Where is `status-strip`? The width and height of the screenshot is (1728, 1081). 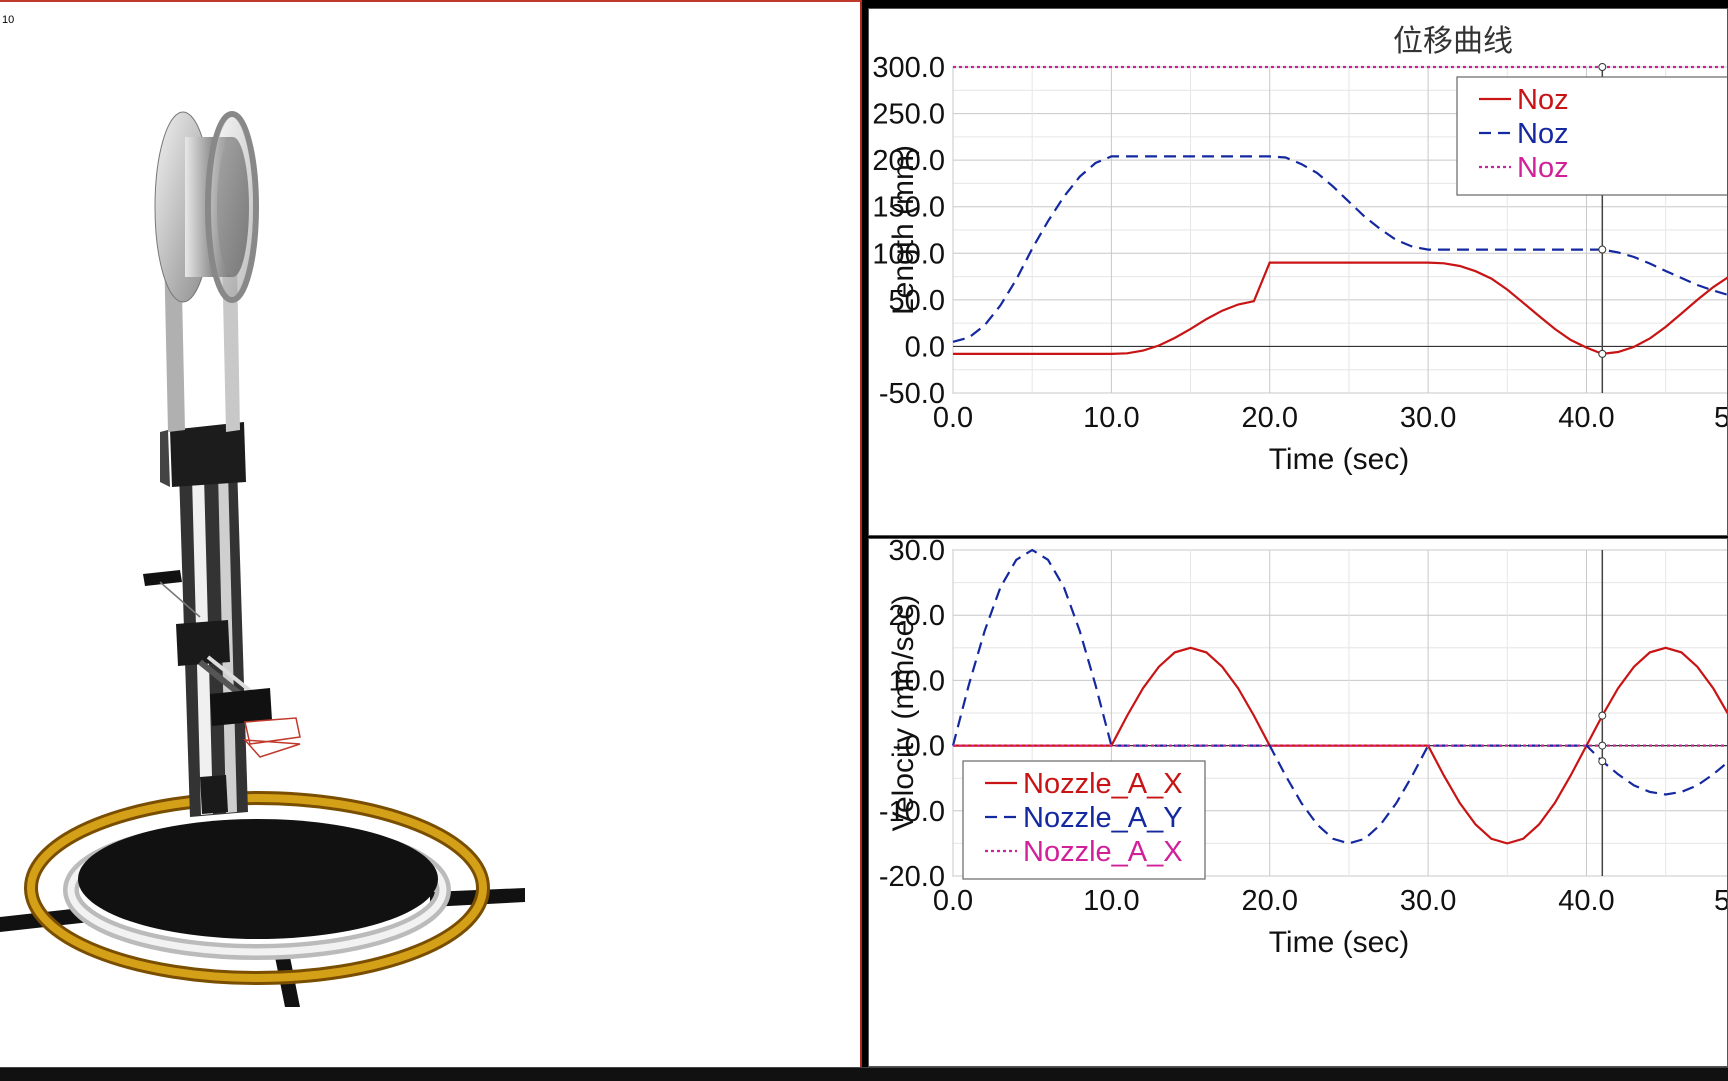
status-strip is located at coordinates (864, 1074).